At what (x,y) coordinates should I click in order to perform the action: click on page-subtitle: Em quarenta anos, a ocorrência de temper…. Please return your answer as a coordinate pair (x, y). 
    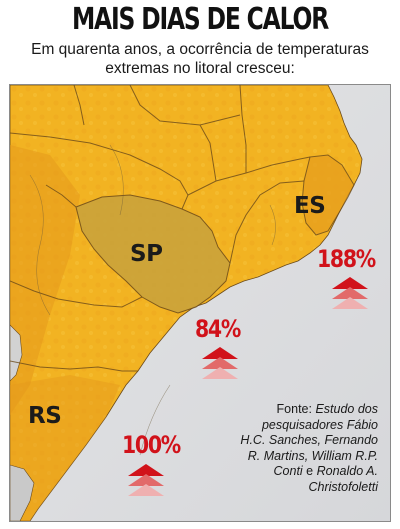
    Looking at the image, I should click on (200, 59).